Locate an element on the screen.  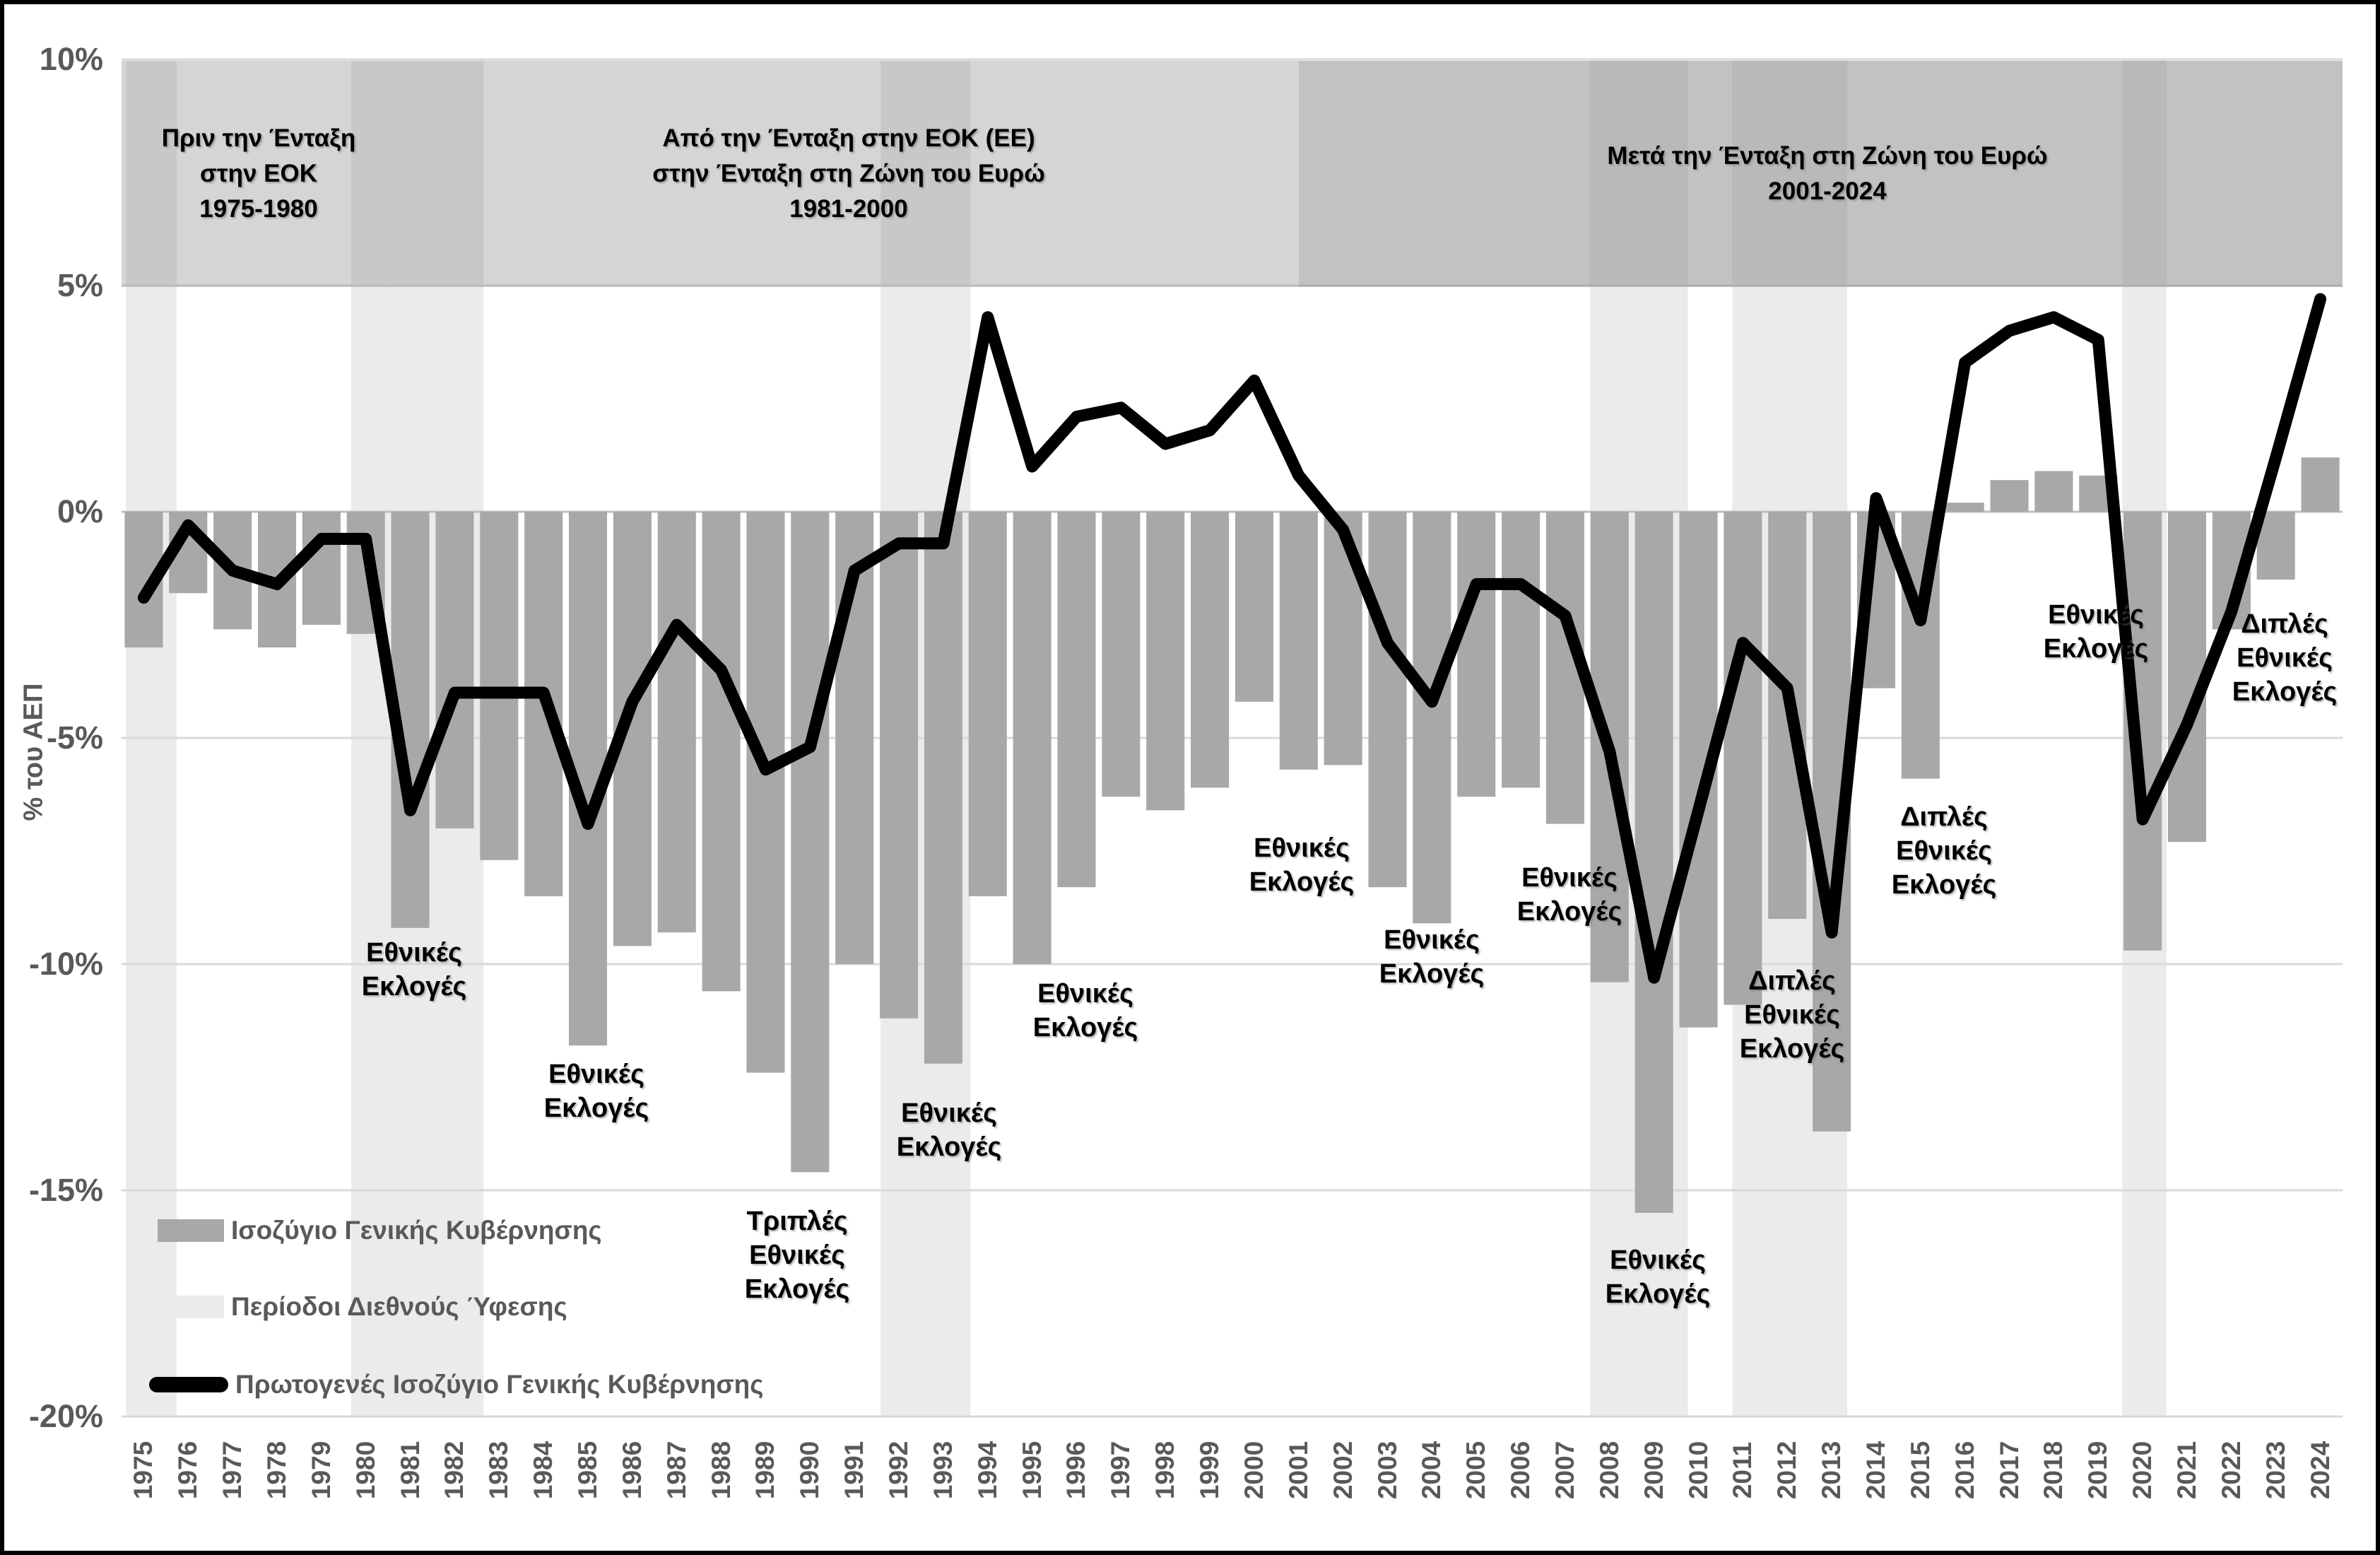
x-tick-1987: 1987 is located at coordinates (676, 1470).